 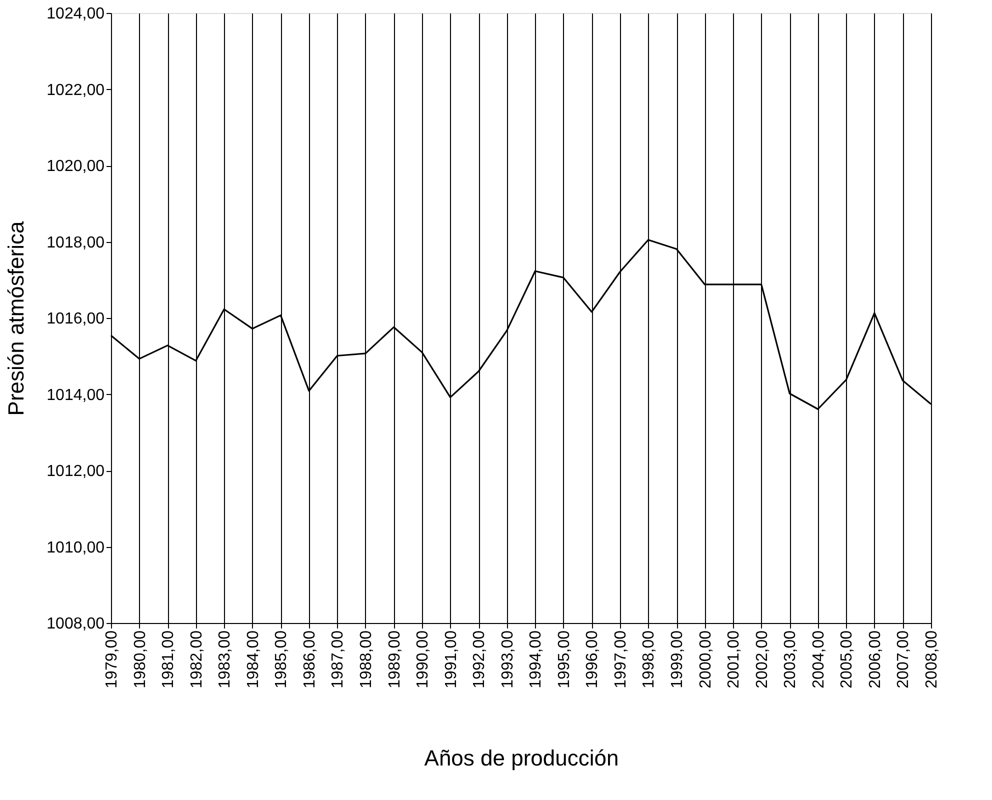 I want to click on y-tick-label: 1008,00, so click(x=75, y=624).